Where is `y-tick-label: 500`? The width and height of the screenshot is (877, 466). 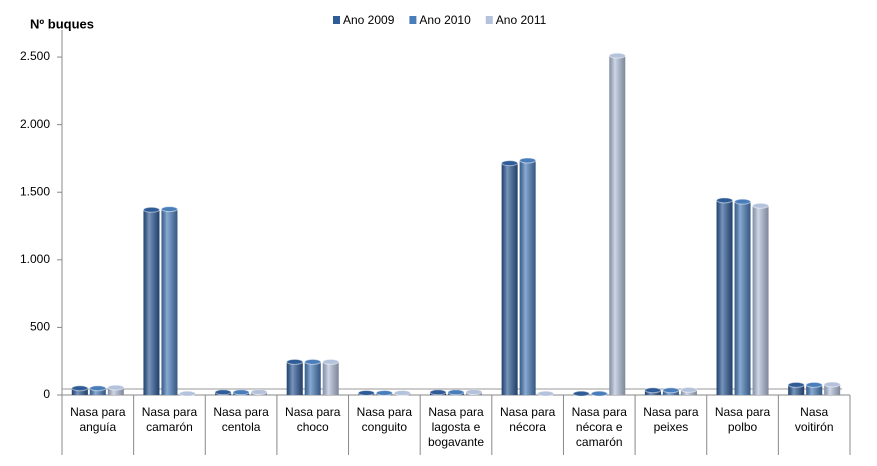 y-tick-label: 500 is located at coordinates (40, 327).